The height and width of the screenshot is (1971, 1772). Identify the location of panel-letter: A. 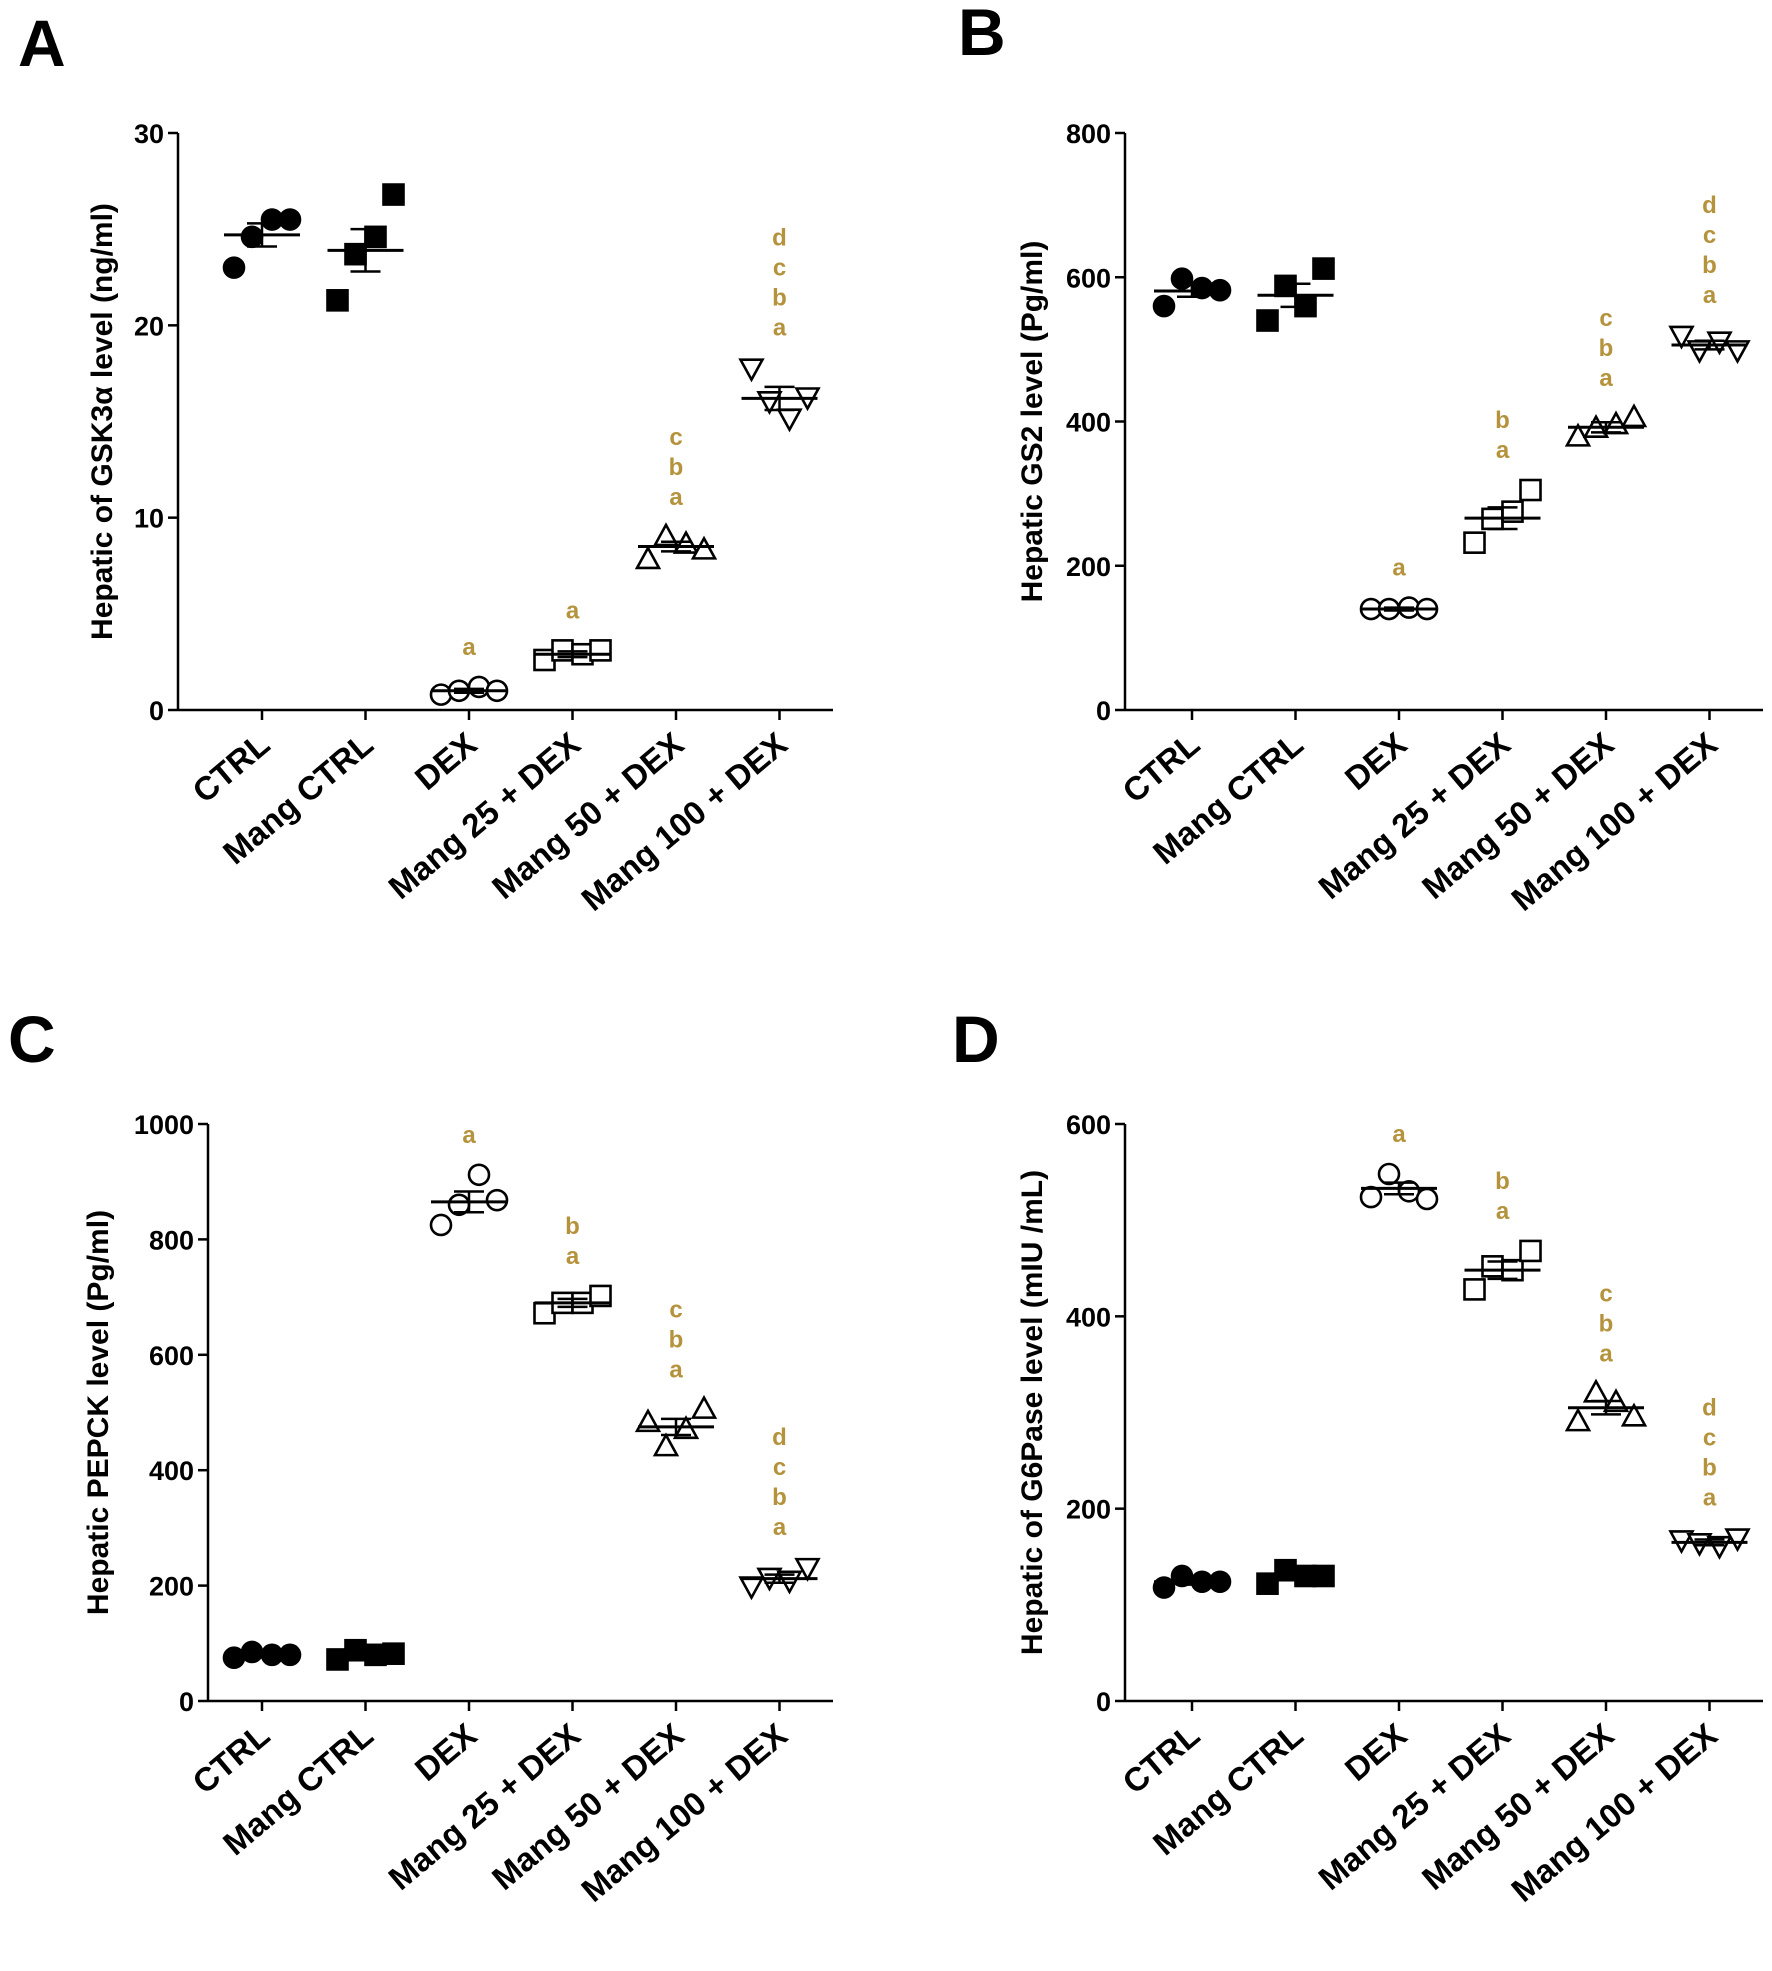
(42, 43).